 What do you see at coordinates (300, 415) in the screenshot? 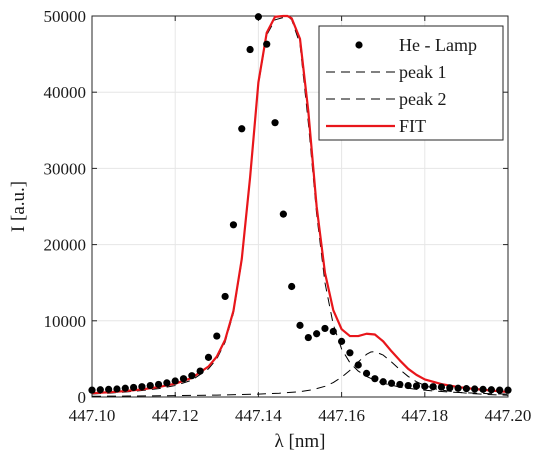
I see `x-axis-tick-labels: 447.10 447.12 447.14 447.16 447.18 447.20` at bounding box center [300, 415].